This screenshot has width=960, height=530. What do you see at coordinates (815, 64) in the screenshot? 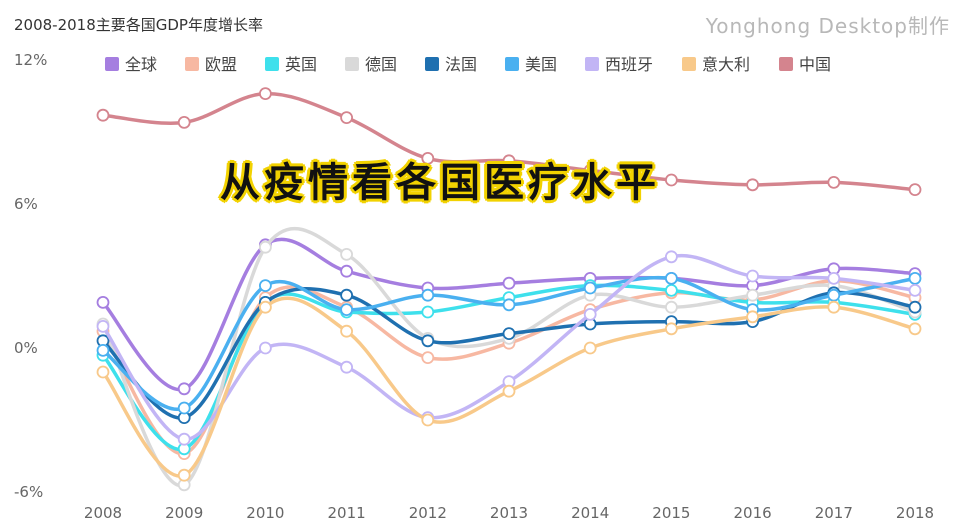
I see `legend-label: 中国` at bounding box center [815, 64].